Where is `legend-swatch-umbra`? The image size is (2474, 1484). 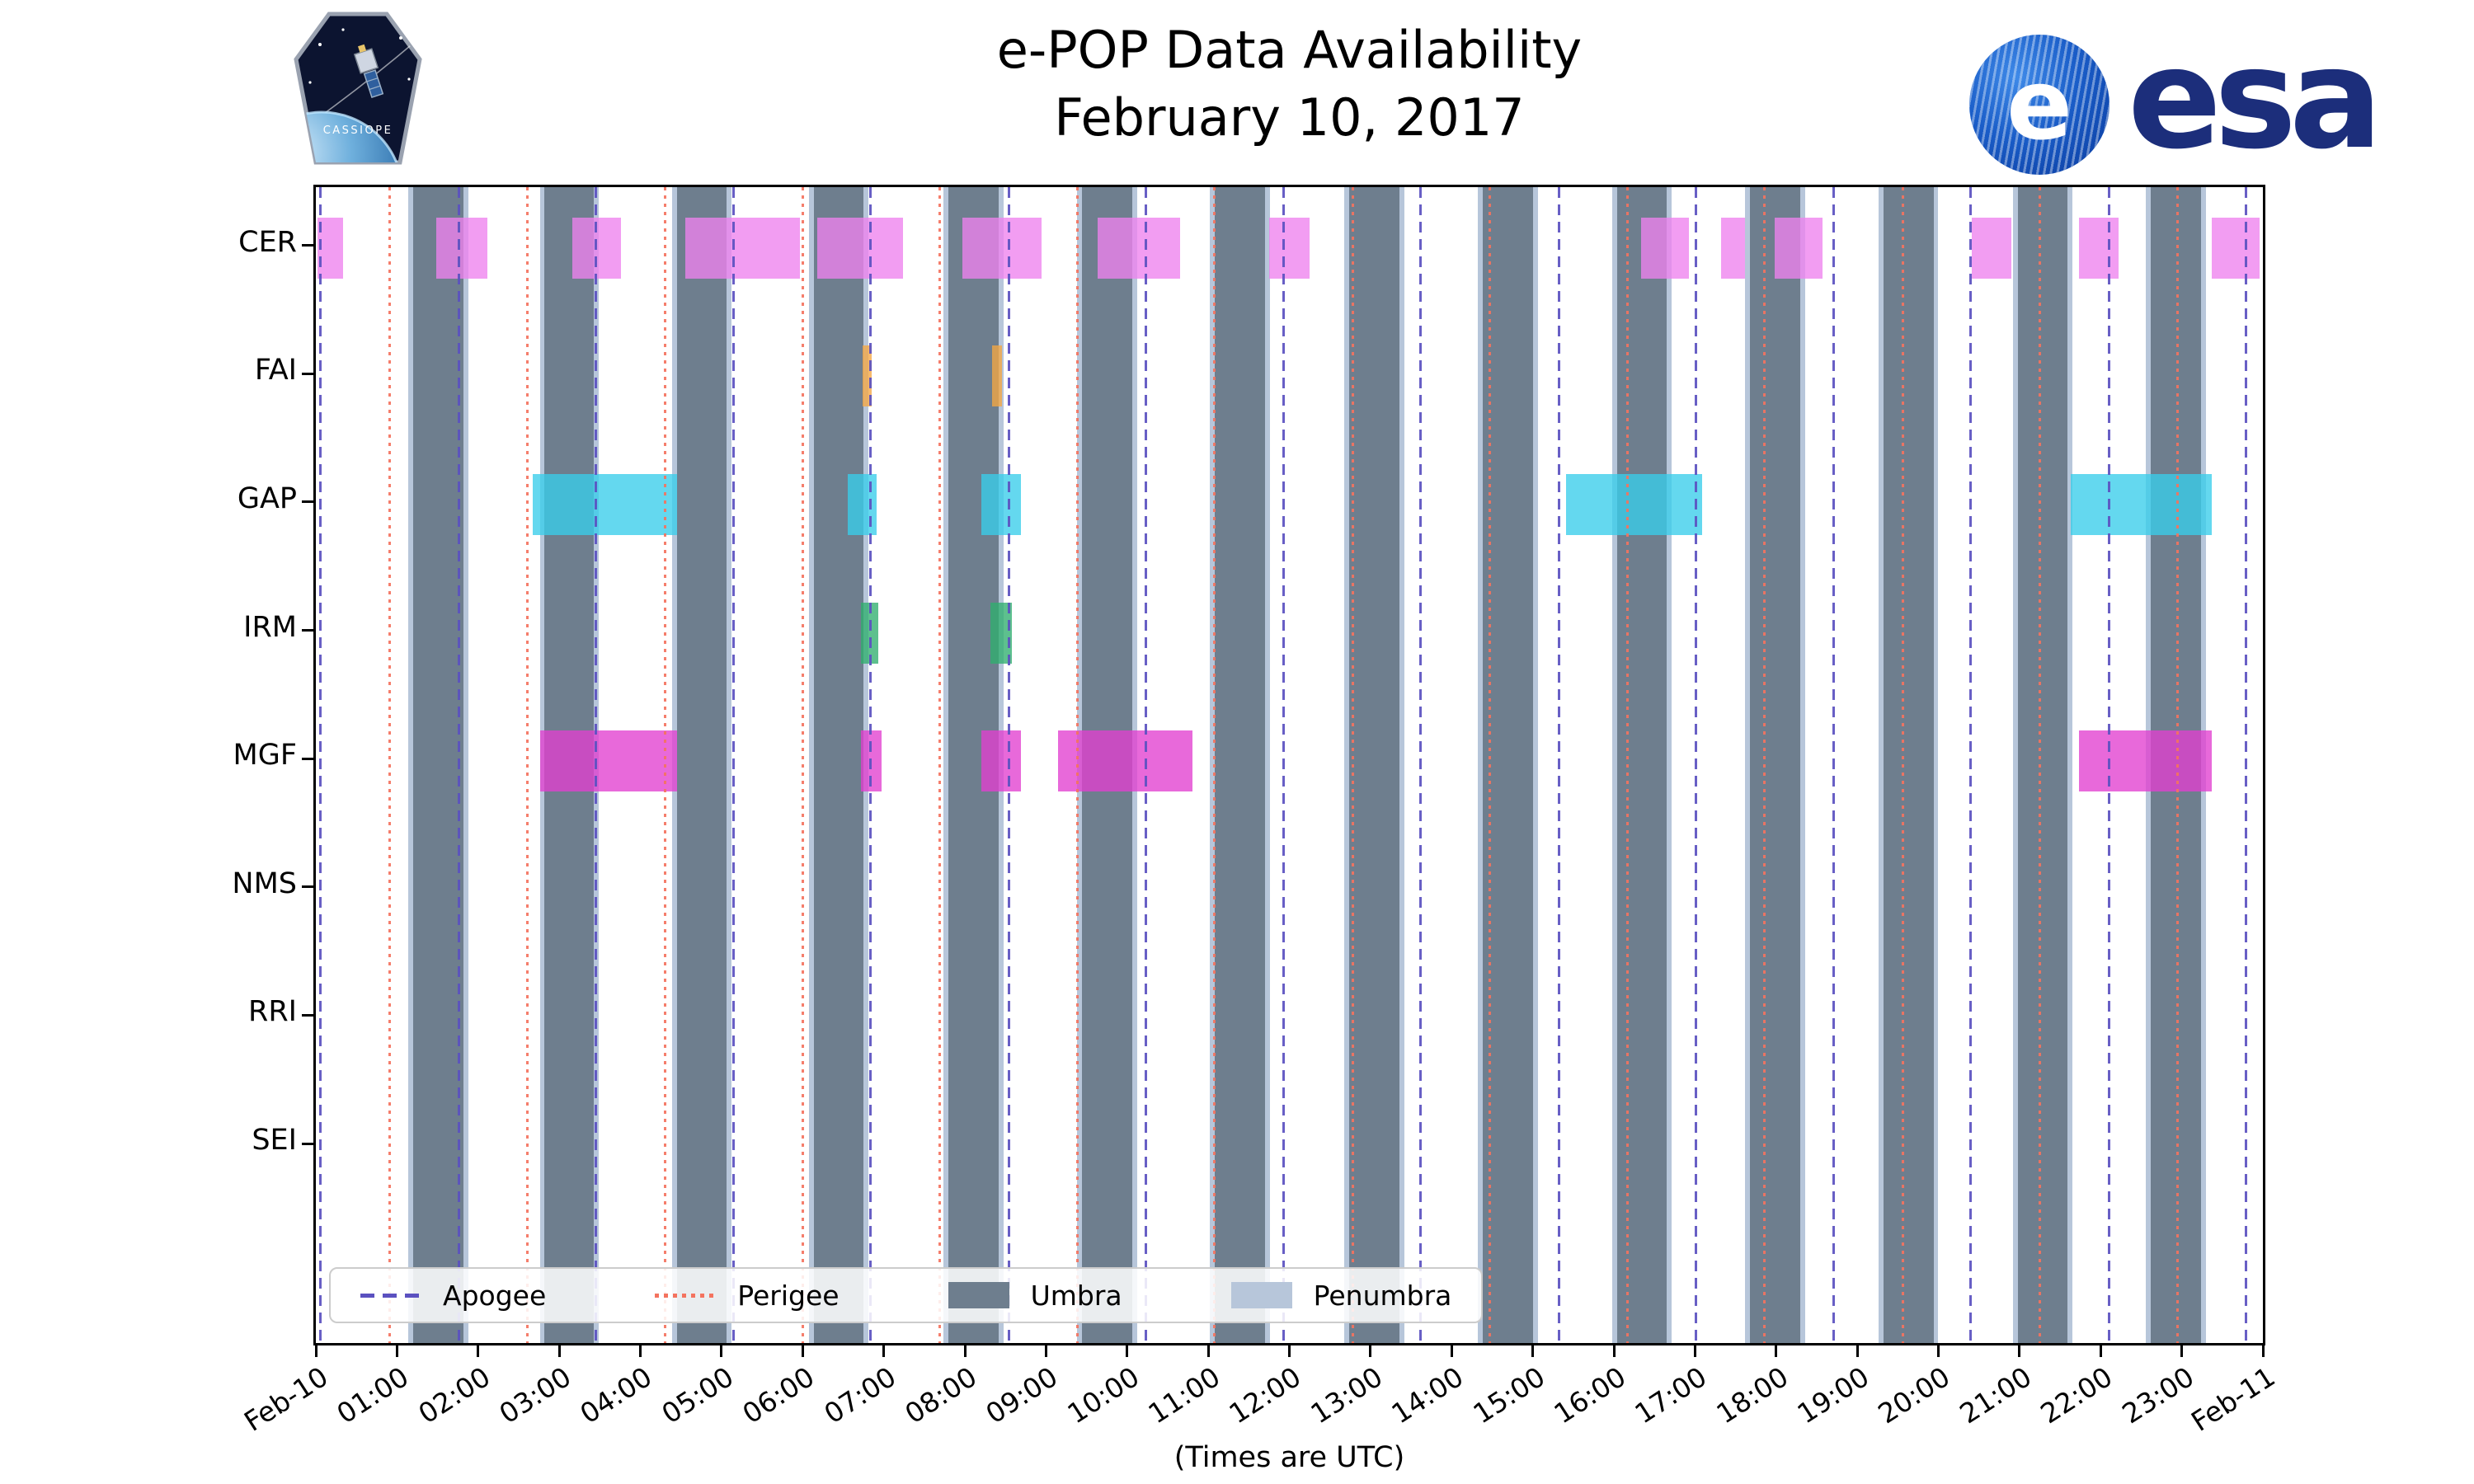 legend-swatch-umbra is located at coordinates (978, 1295).